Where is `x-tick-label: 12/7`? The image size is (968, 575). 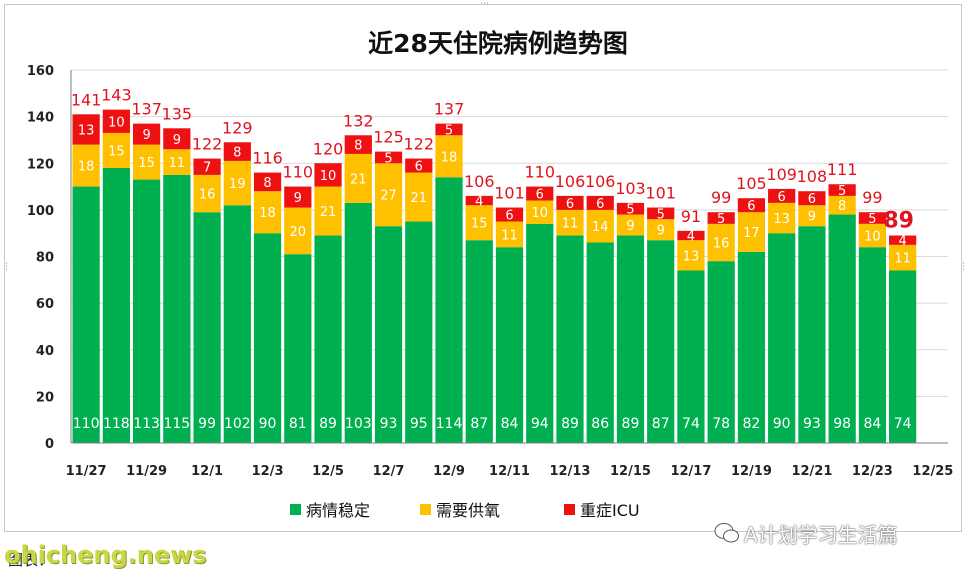
x-tick-label: 12/7 is located at coordinates (389, 471).